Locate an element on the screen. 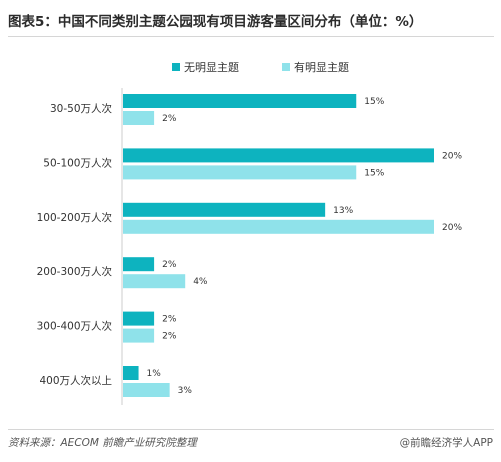  category-label: 100-200万人次 is located at coordinates (75, 217).